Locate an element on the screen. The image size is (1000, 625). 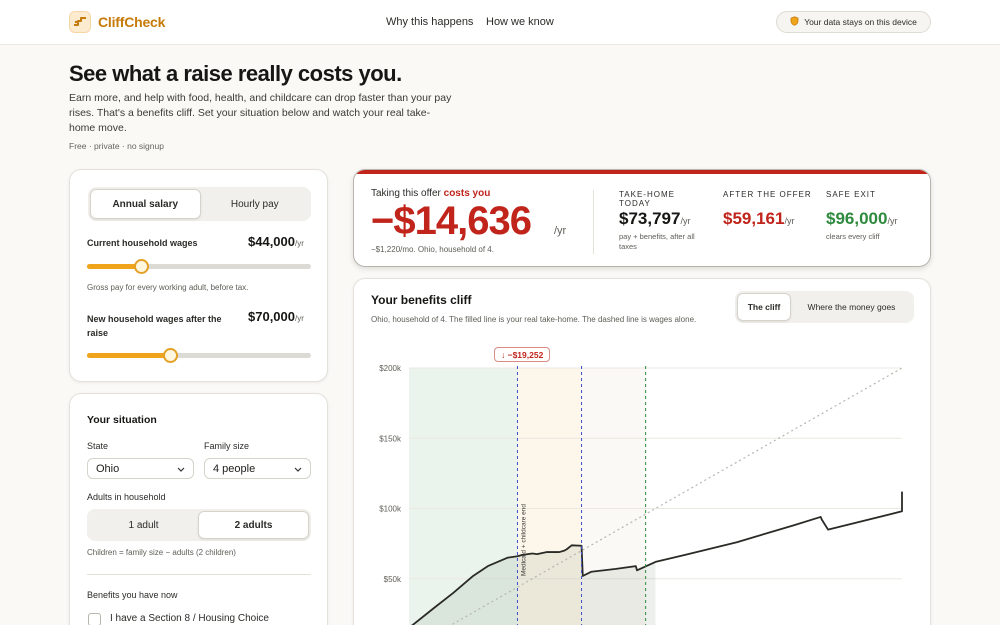
summary-accent-bar is located at coordinates (642, 172).